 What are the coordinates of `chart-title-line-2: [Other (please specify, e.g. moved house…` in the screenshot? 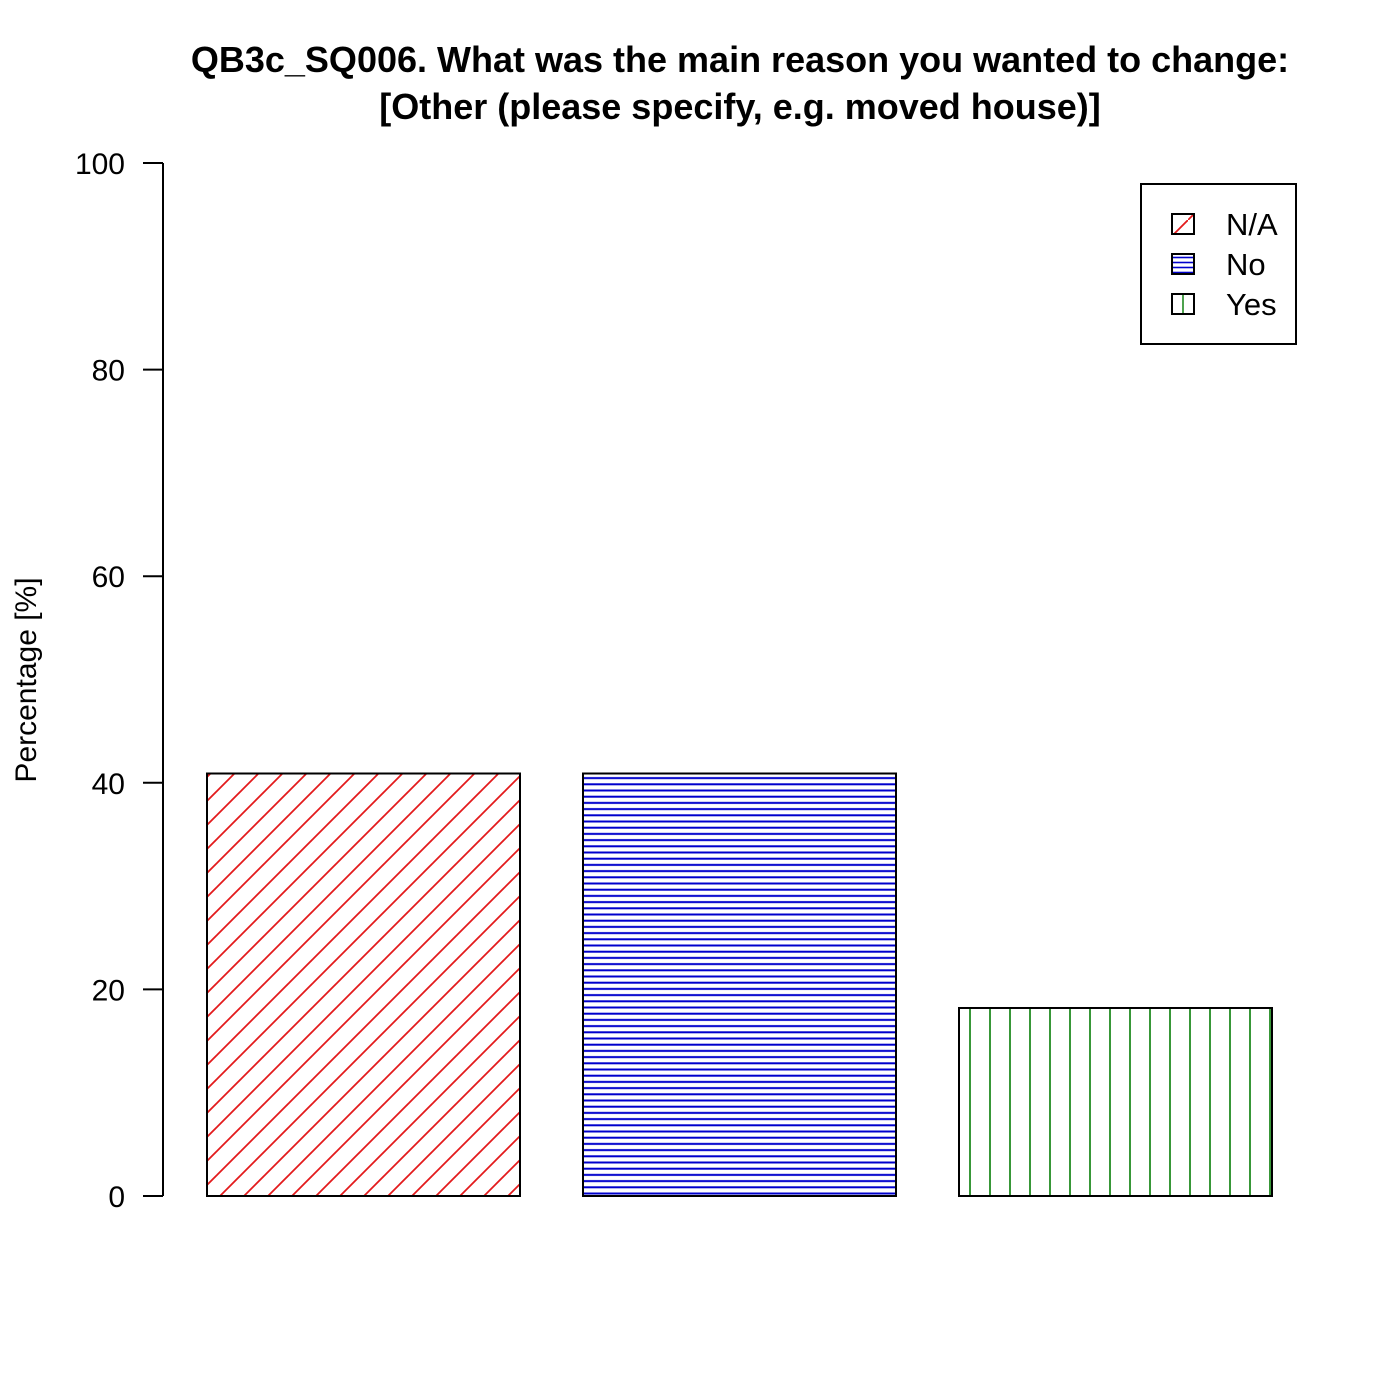 It's located at (740, 106).